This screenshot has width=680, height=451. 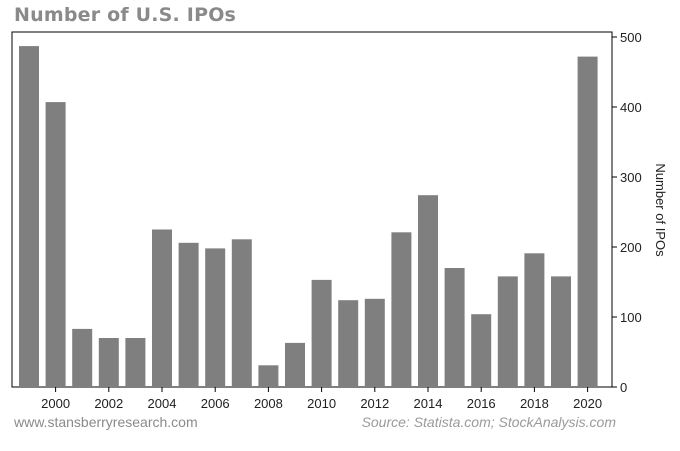 What do you see at coordinates (507, 331) in the screenshot?
I see `bar-2017` at bounding box center [507, 331].